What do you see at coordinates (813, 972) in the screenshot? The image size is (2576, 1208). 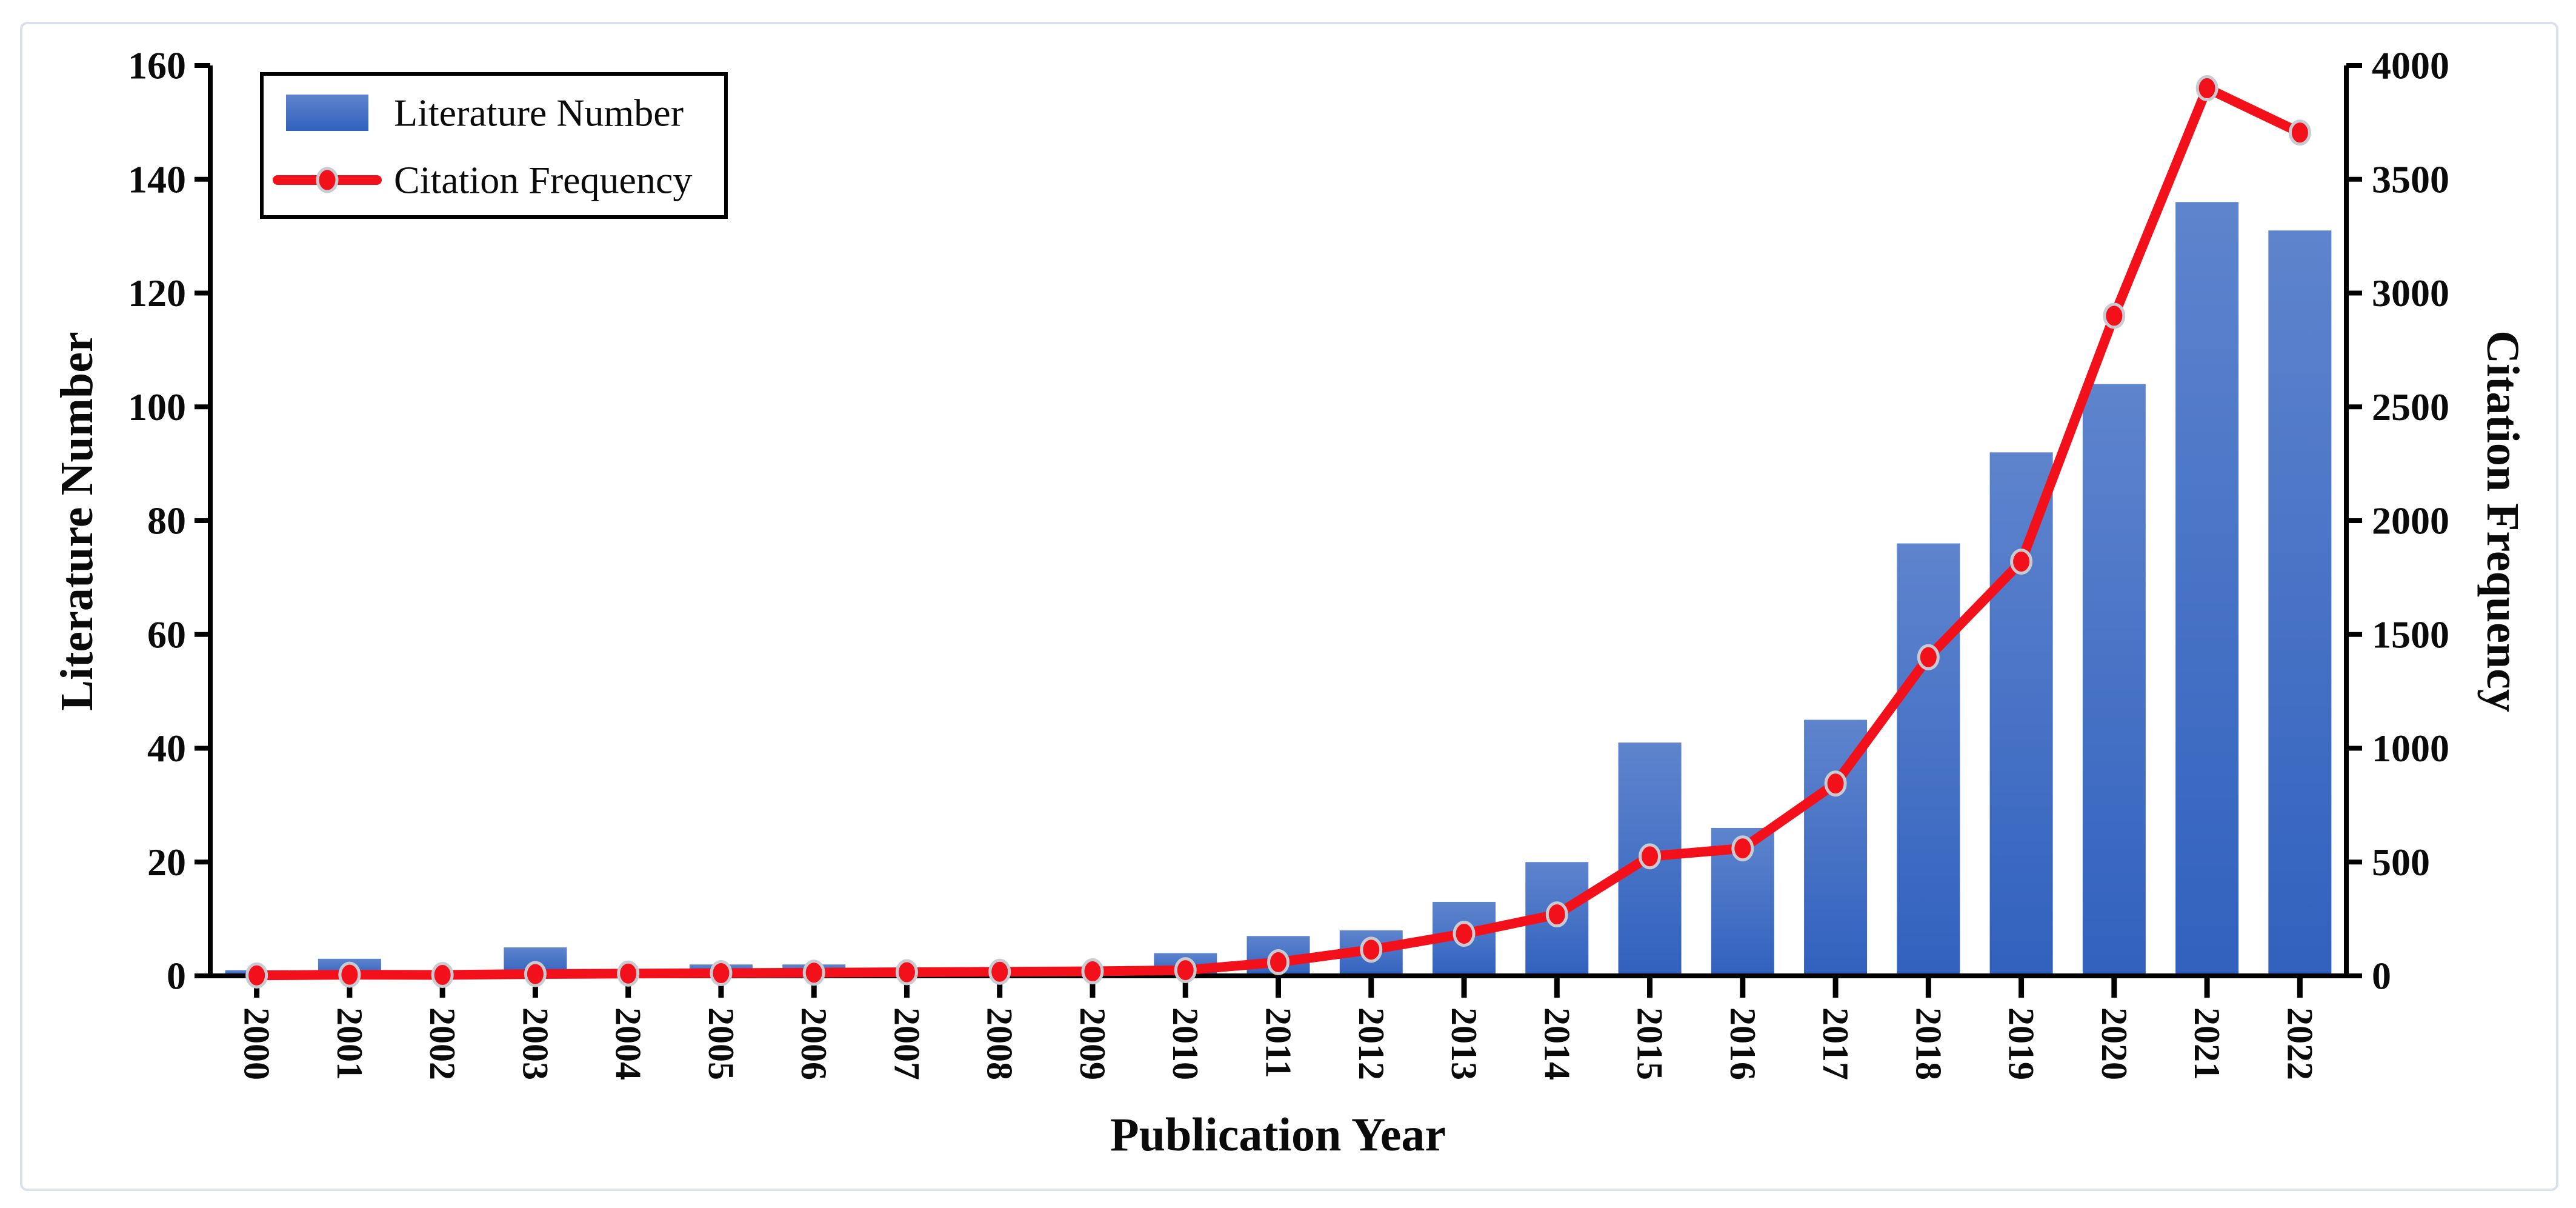 I see `marker-2006` at bounding box center [813, 972].